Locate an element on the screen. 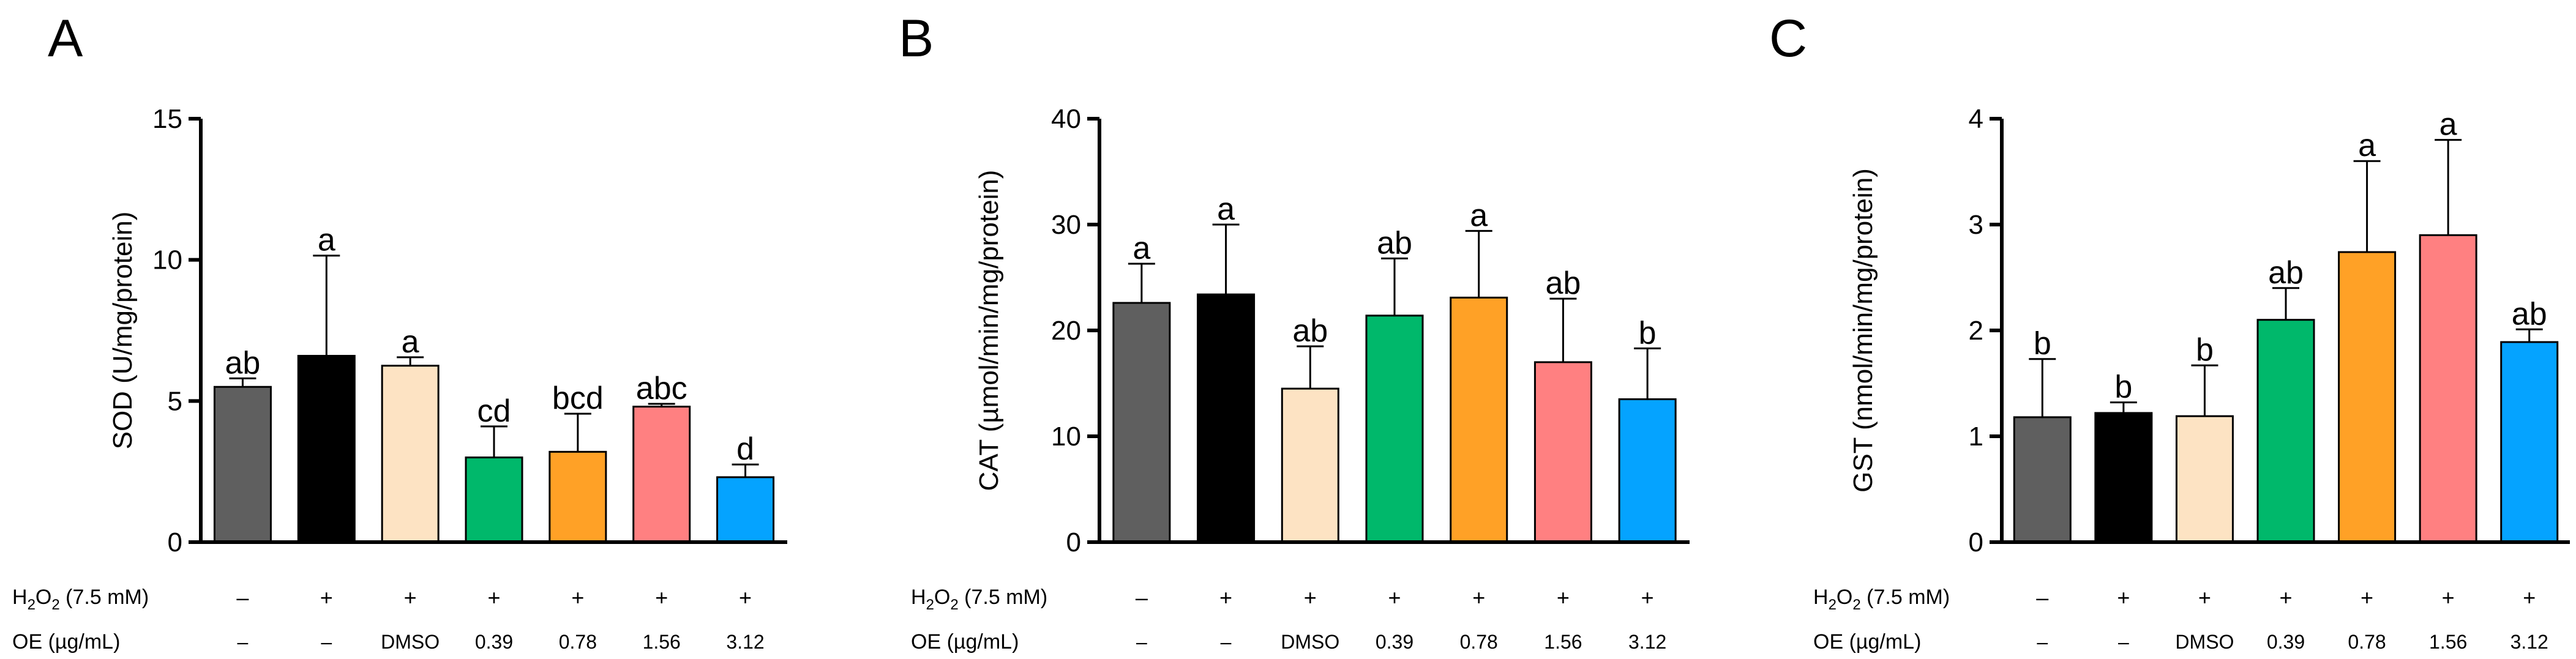 The width and height of the screenshot is (2576, 659). significance-letter: cd is located at coordinates (494, 411).